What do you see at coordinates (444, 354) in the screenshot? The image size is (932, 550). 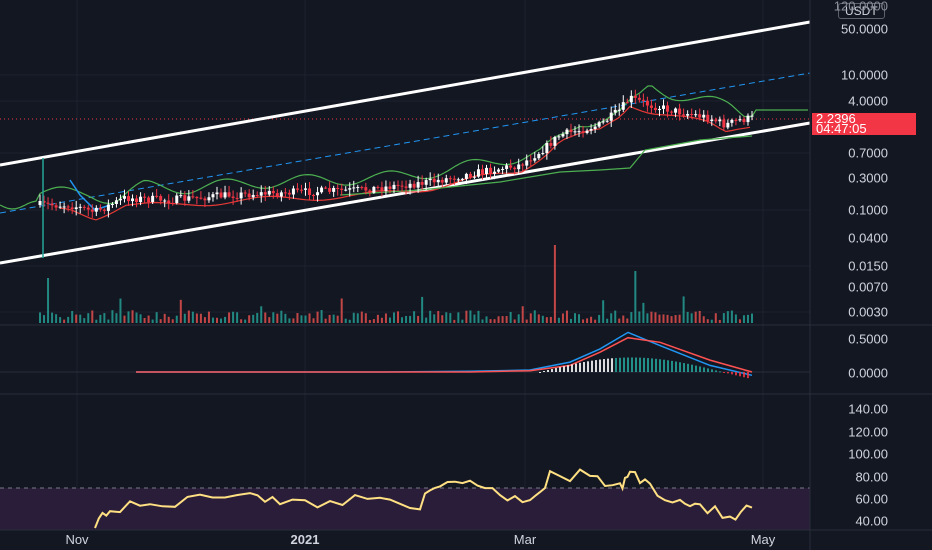 I see `signal-line` at bounding box center [444, 354].